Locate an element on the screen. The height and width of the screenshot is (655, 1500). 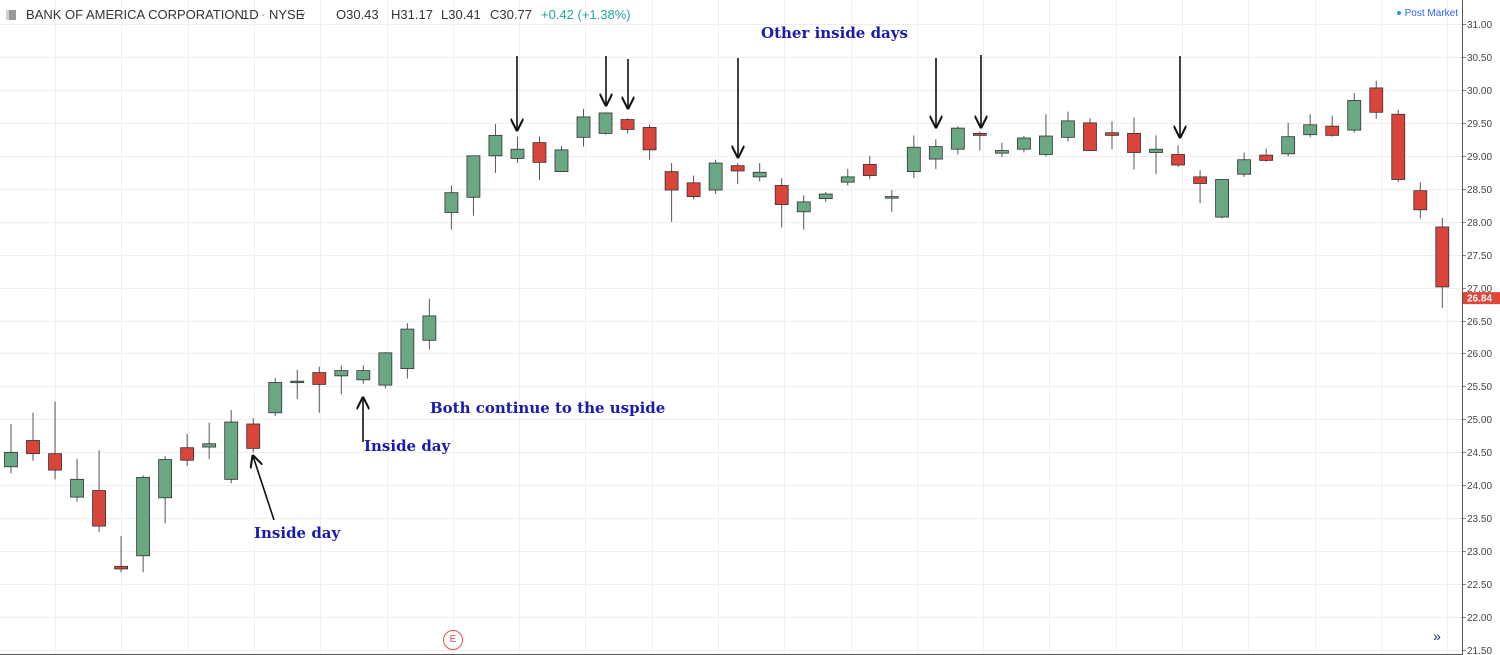
change-value: +0.42 (+1.38%) is located at coordinates (586, 14).